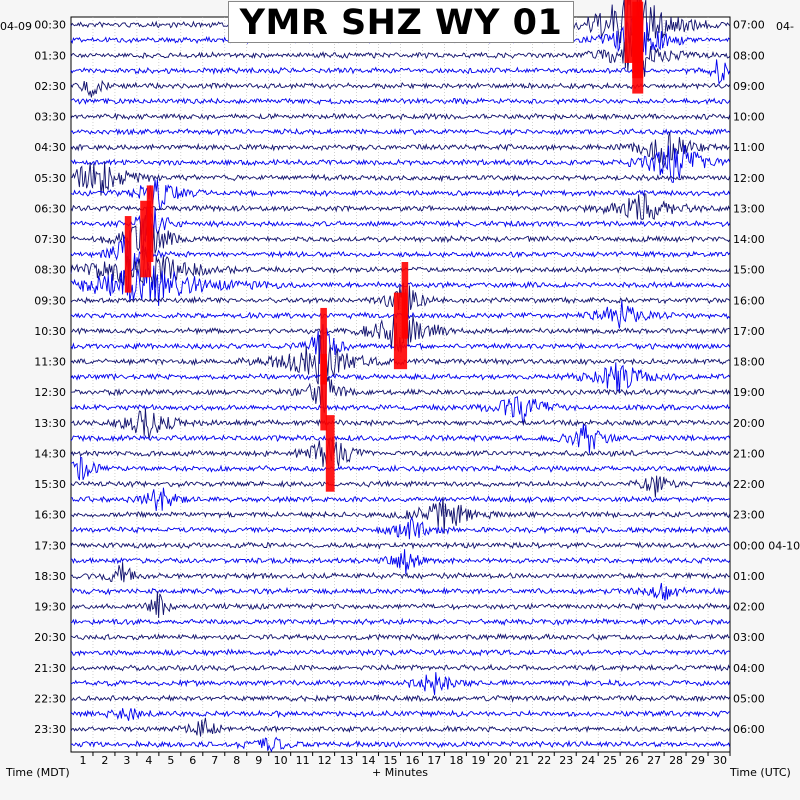  I want to click on chart-title-text: YMR SHZ WY 01, so click(401, 23).